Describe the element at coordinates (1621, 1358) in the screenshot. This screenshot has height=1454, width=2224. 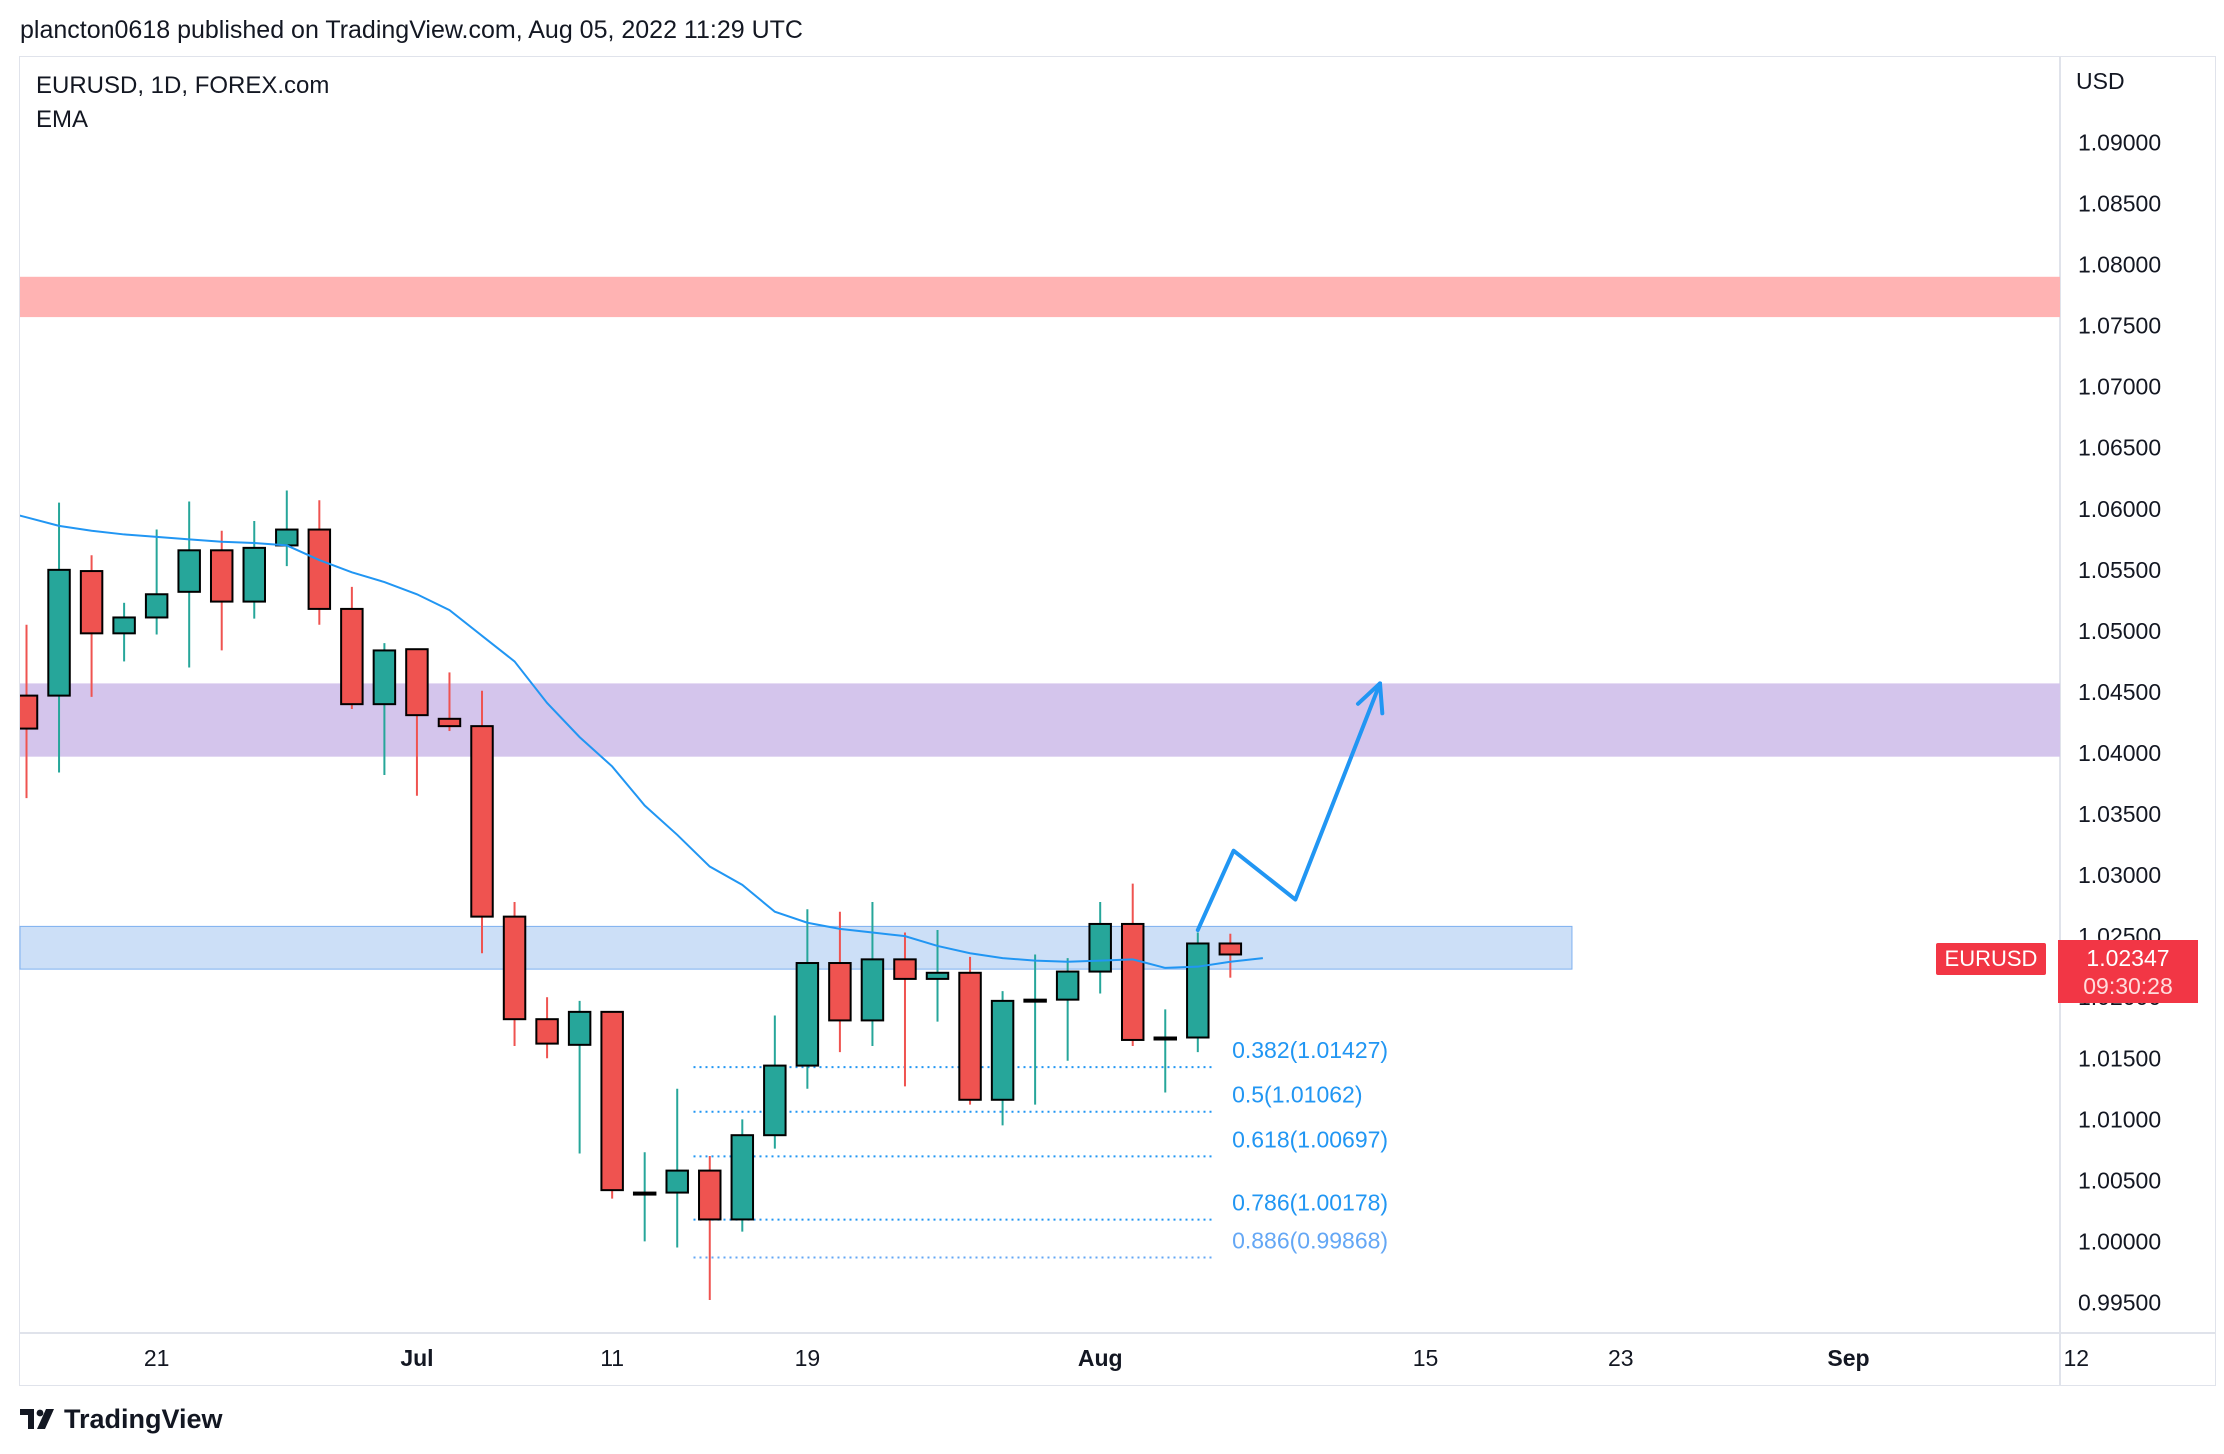
I see `time-tick-label: 23` at that location.